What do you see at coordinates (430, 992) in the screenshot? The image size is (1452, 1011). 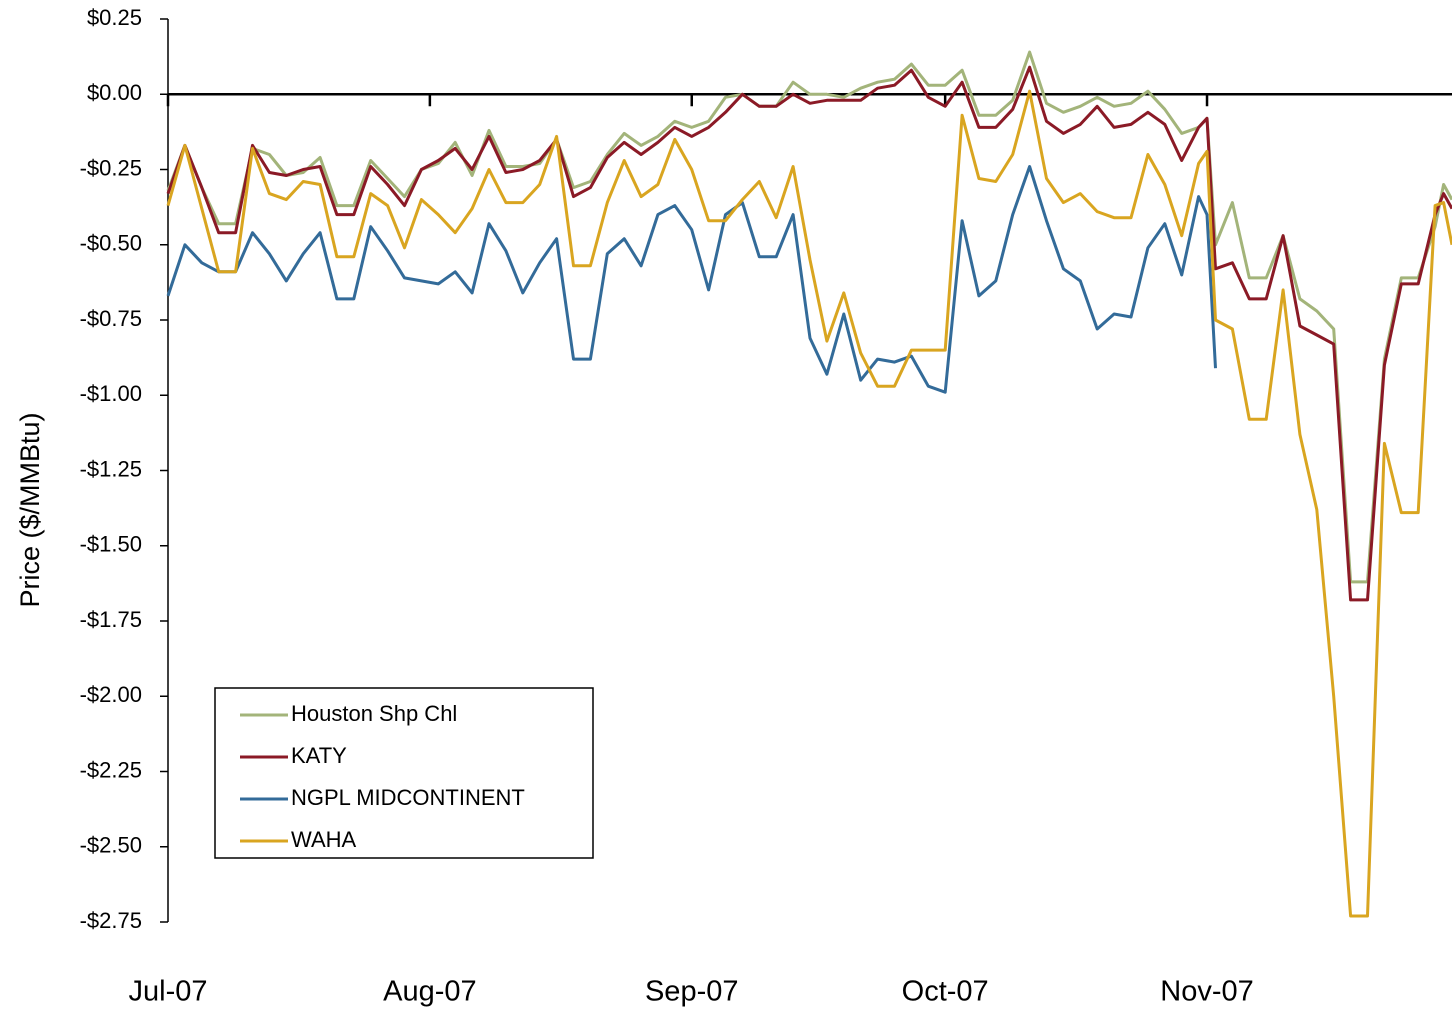 I see `x-tick-label: Aug-07` at bounding box center [430, 992].